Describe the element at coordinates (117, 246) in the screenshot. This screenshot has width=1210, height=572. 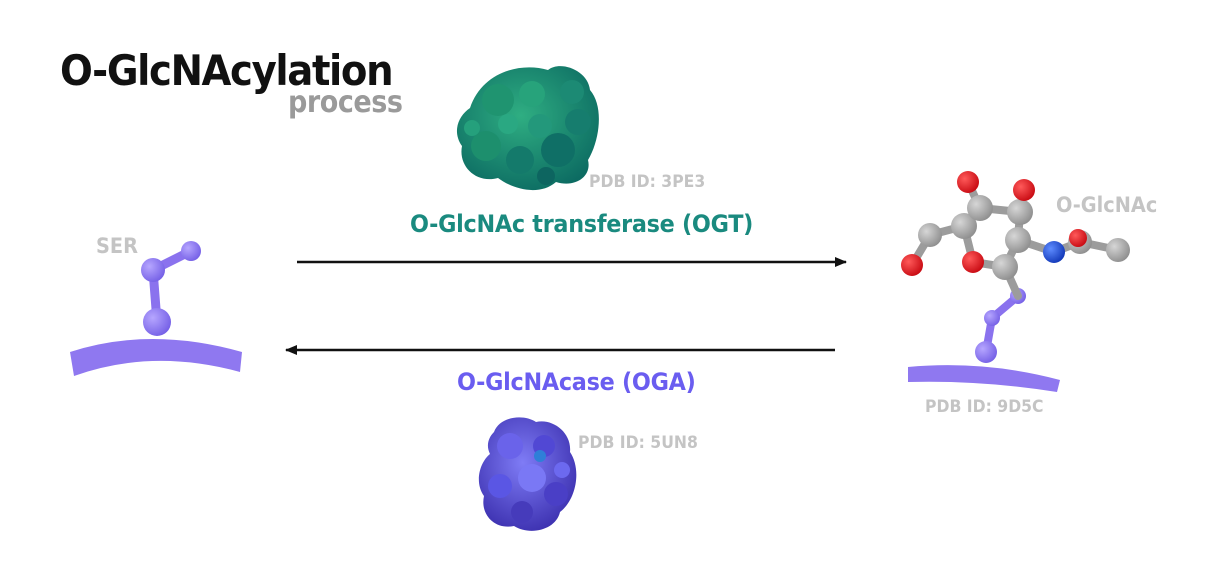
I see `serine-label: SER` at that location.